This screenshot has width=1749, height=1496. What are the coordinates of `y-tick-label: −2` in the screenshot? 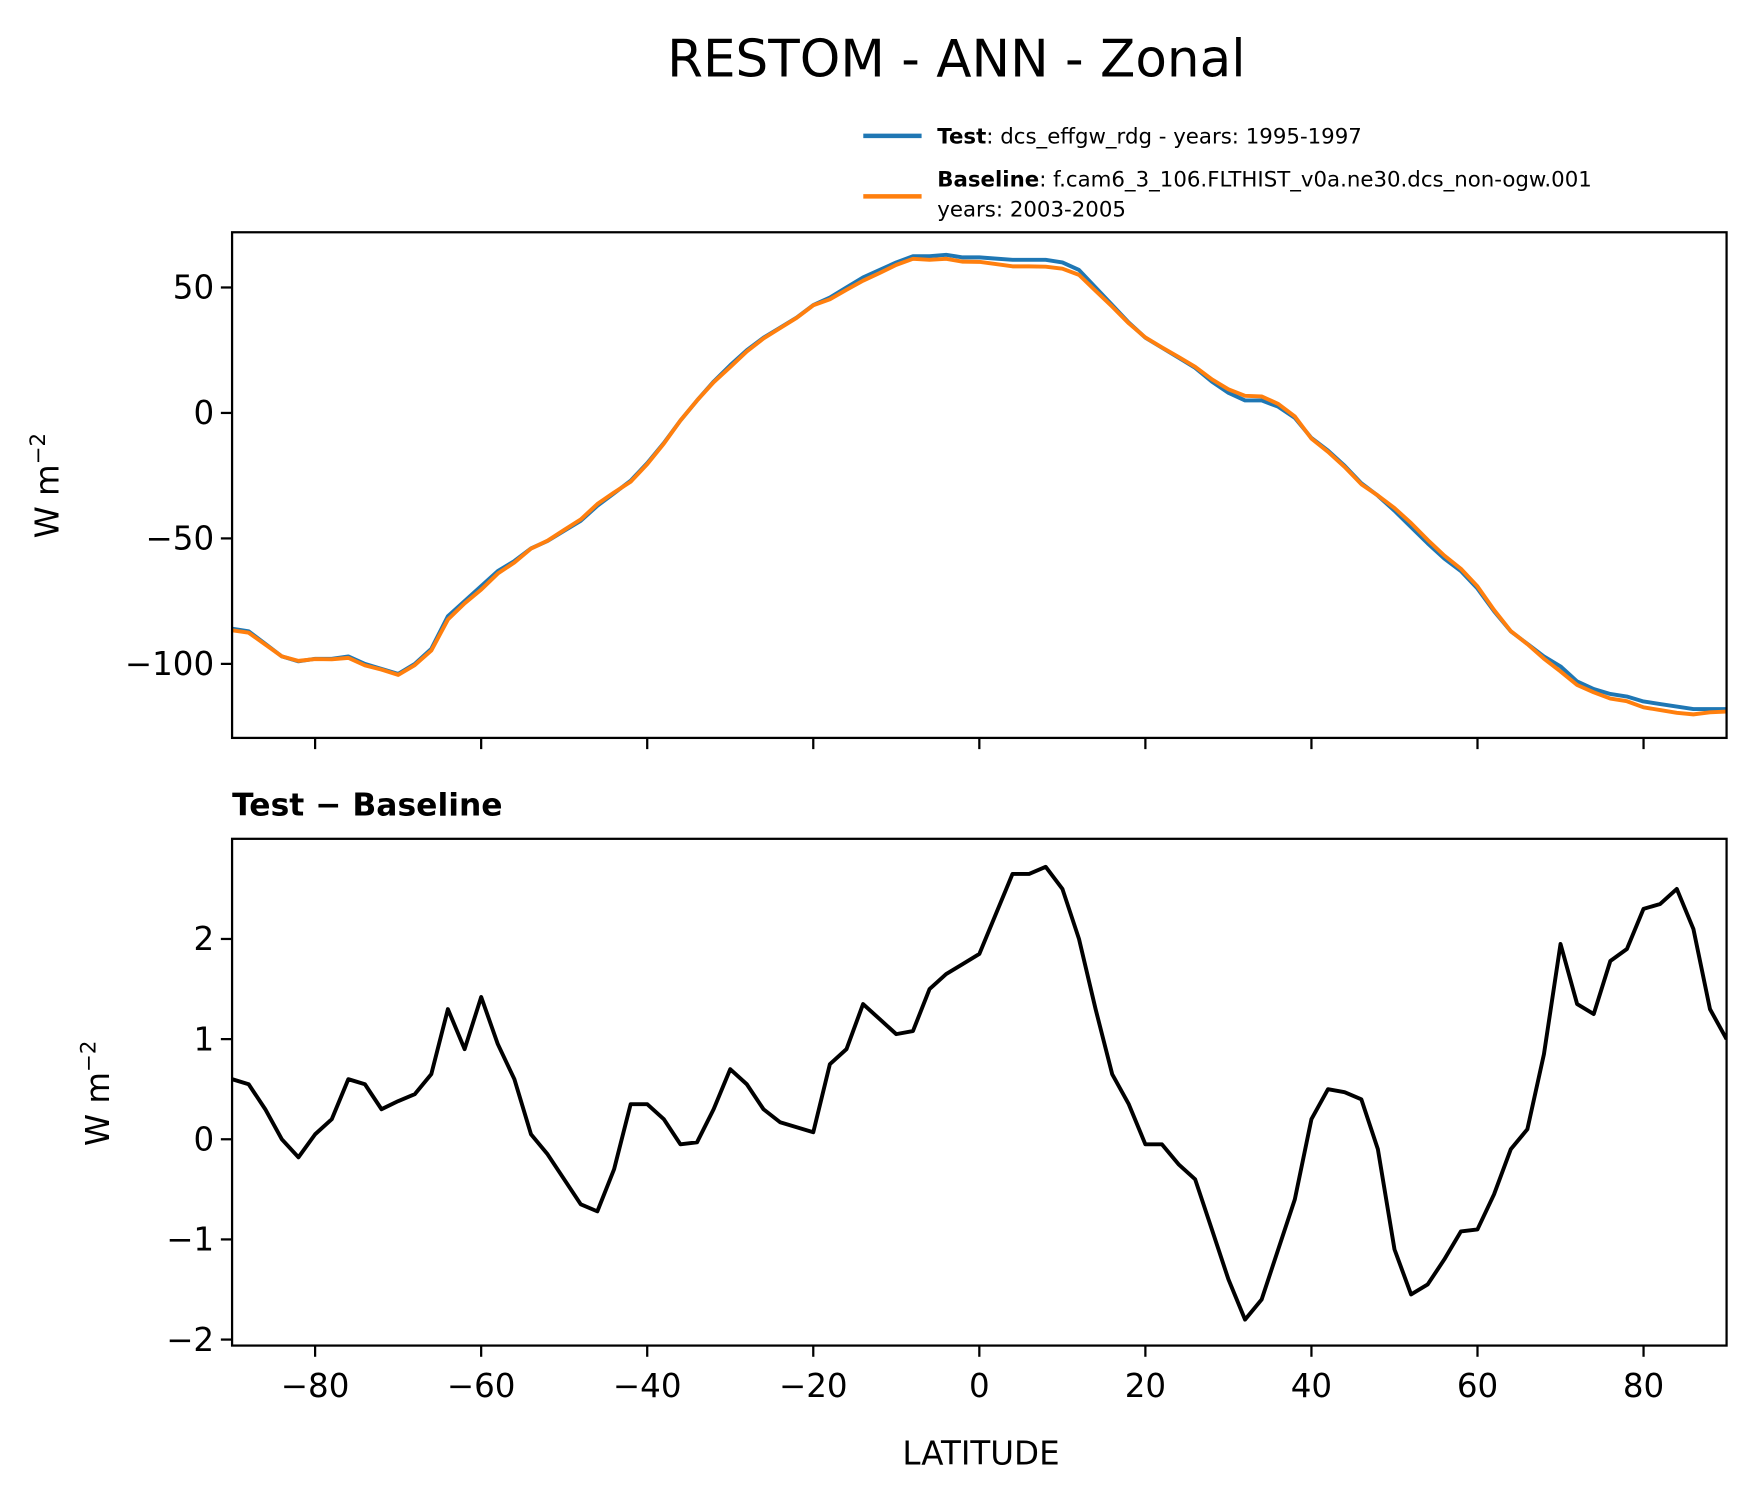 It's located at (190, 1340).